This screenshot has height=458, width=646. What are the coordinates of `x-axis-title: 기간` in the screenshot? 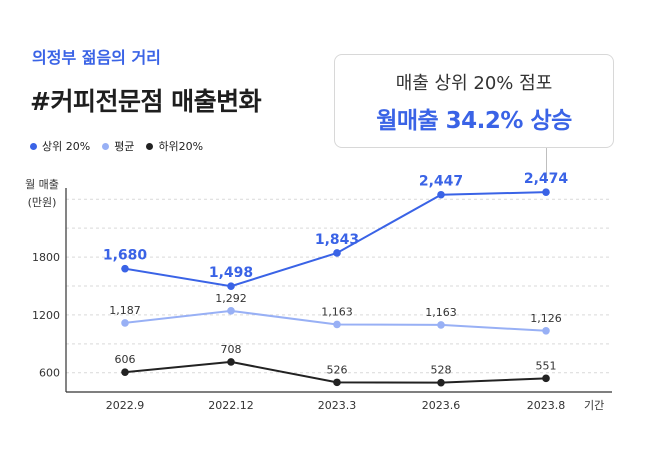 It's located at (594, 405).